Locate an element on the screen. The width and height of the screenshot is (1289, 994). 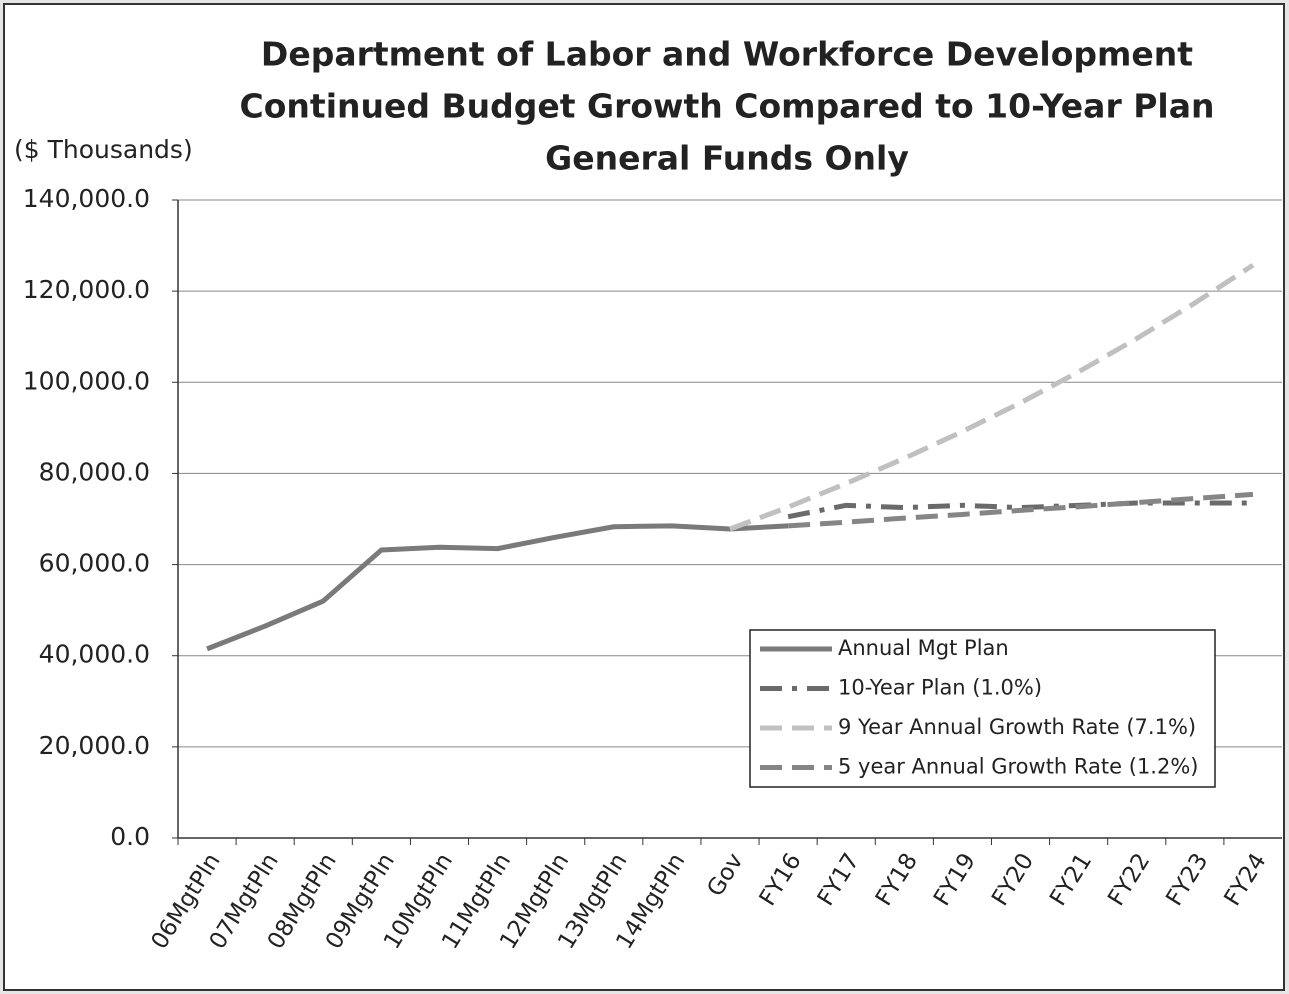
y-tick-label: 20,000.0 is located at coordinates (94, 745).